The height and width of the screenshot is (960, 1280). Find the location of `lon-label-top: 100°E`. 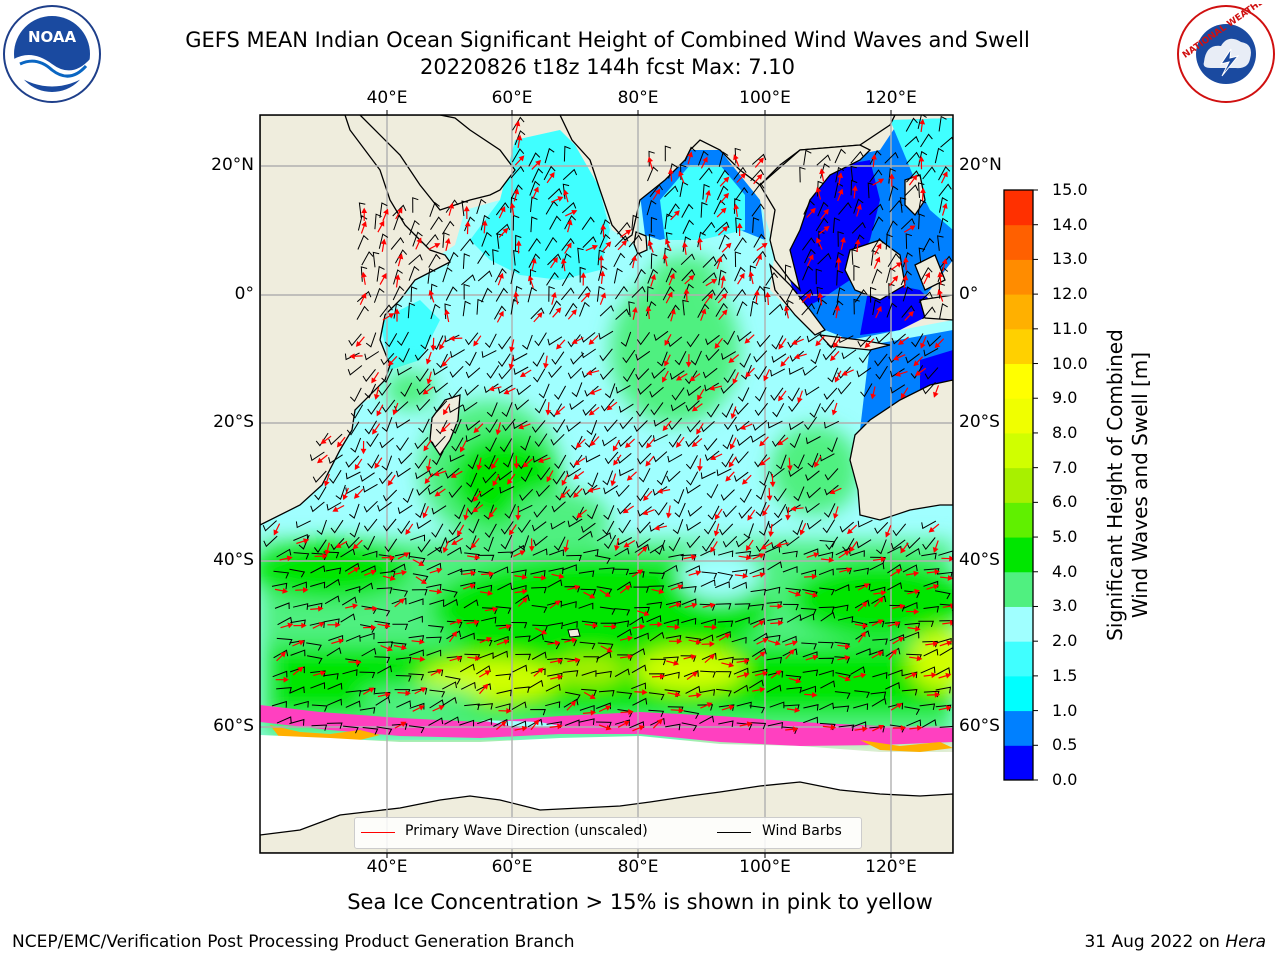

lon-label-top: 100°E is located at coordinates (765, 98).